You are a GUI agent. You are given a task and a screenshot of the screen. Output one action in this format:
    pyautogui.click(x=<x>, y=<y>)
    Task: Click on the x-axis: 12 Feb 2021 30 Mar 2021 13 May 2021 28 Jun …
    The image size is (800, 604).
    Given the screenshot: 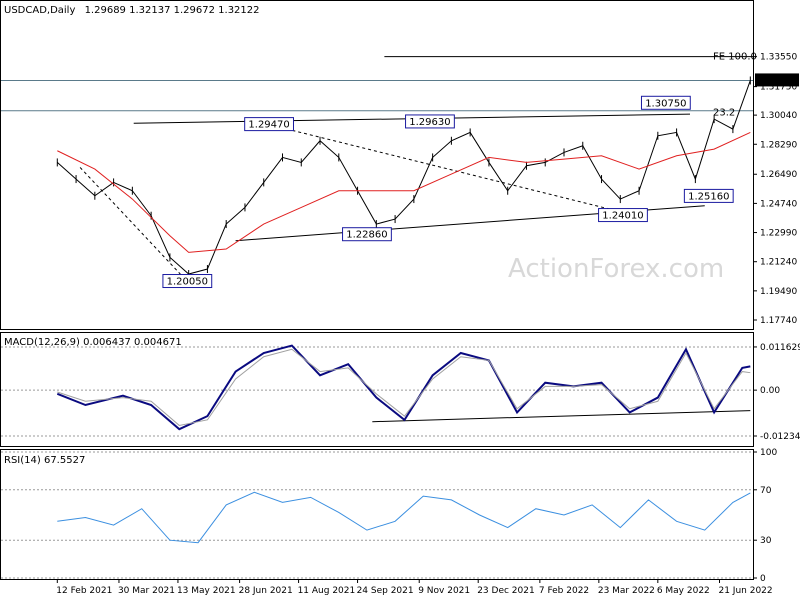 What is the action you would take?
    pyautogui.click(x=414, y=587)
    